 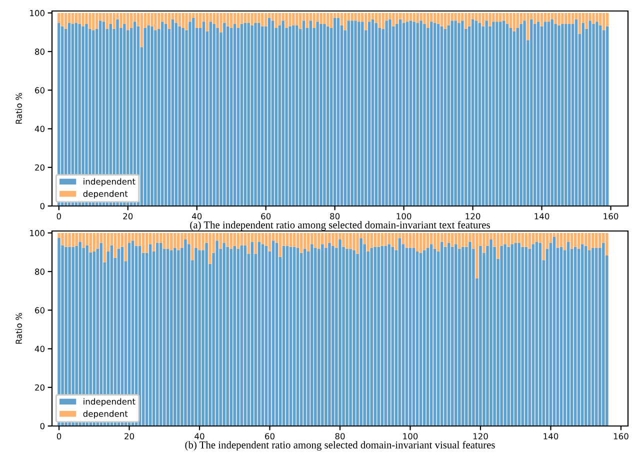 I want to click on x-axis-title: (a) The independent ratio among selected domain-invariant text features, so click(x=340, y=226).